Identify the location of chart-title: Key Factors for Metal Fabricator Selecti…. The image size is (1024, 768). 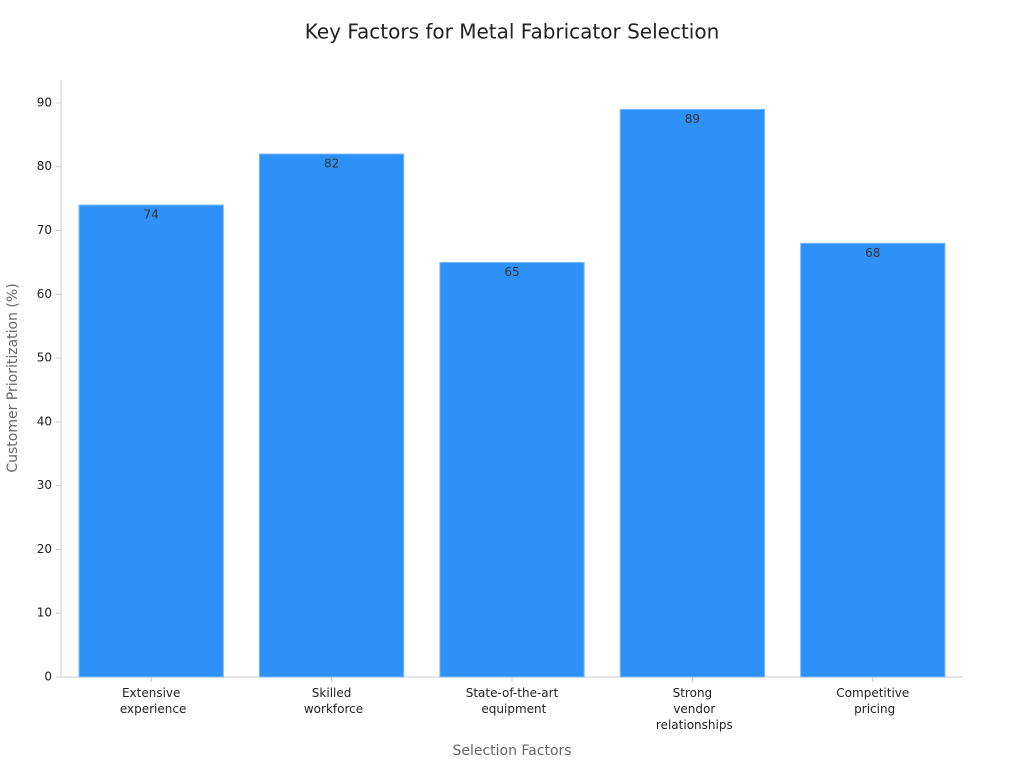
(512, 32).